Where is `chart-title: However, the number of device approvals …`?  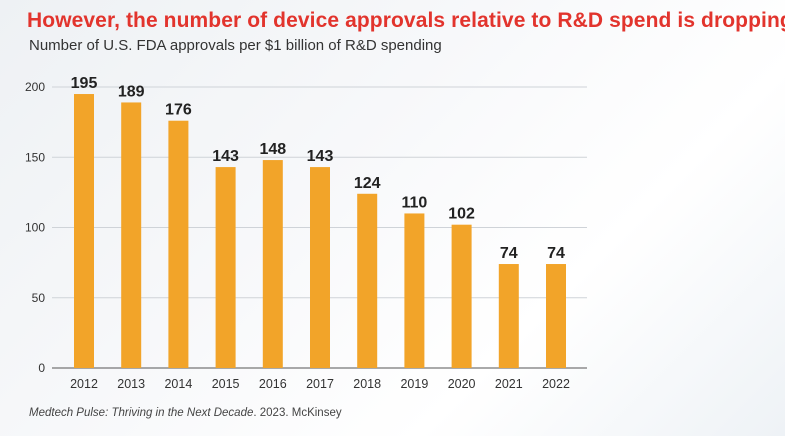 chart-title: However, the number of device approvals … is located at coordinates (406, 20).